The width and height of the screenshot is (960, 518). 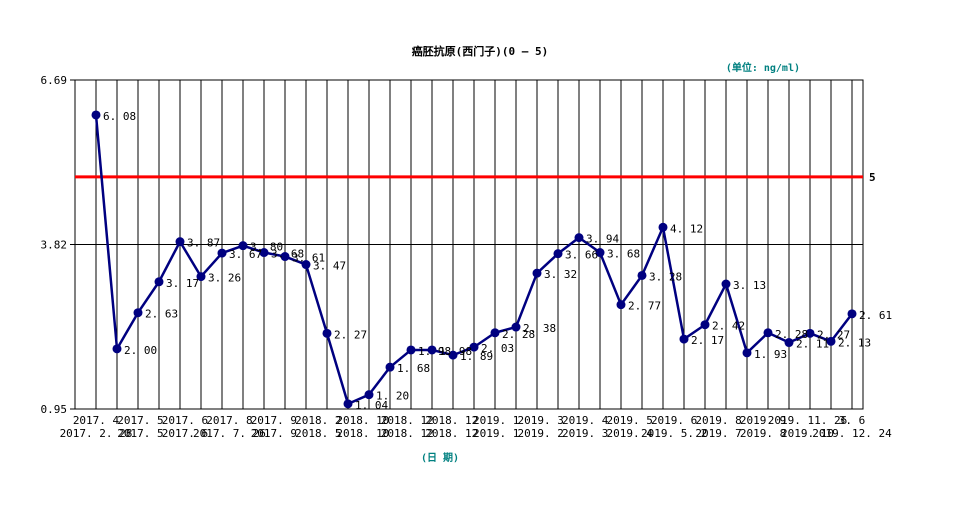 I want to click on x-tick-label-top: 2019. 9, so click(x=763, y=420).